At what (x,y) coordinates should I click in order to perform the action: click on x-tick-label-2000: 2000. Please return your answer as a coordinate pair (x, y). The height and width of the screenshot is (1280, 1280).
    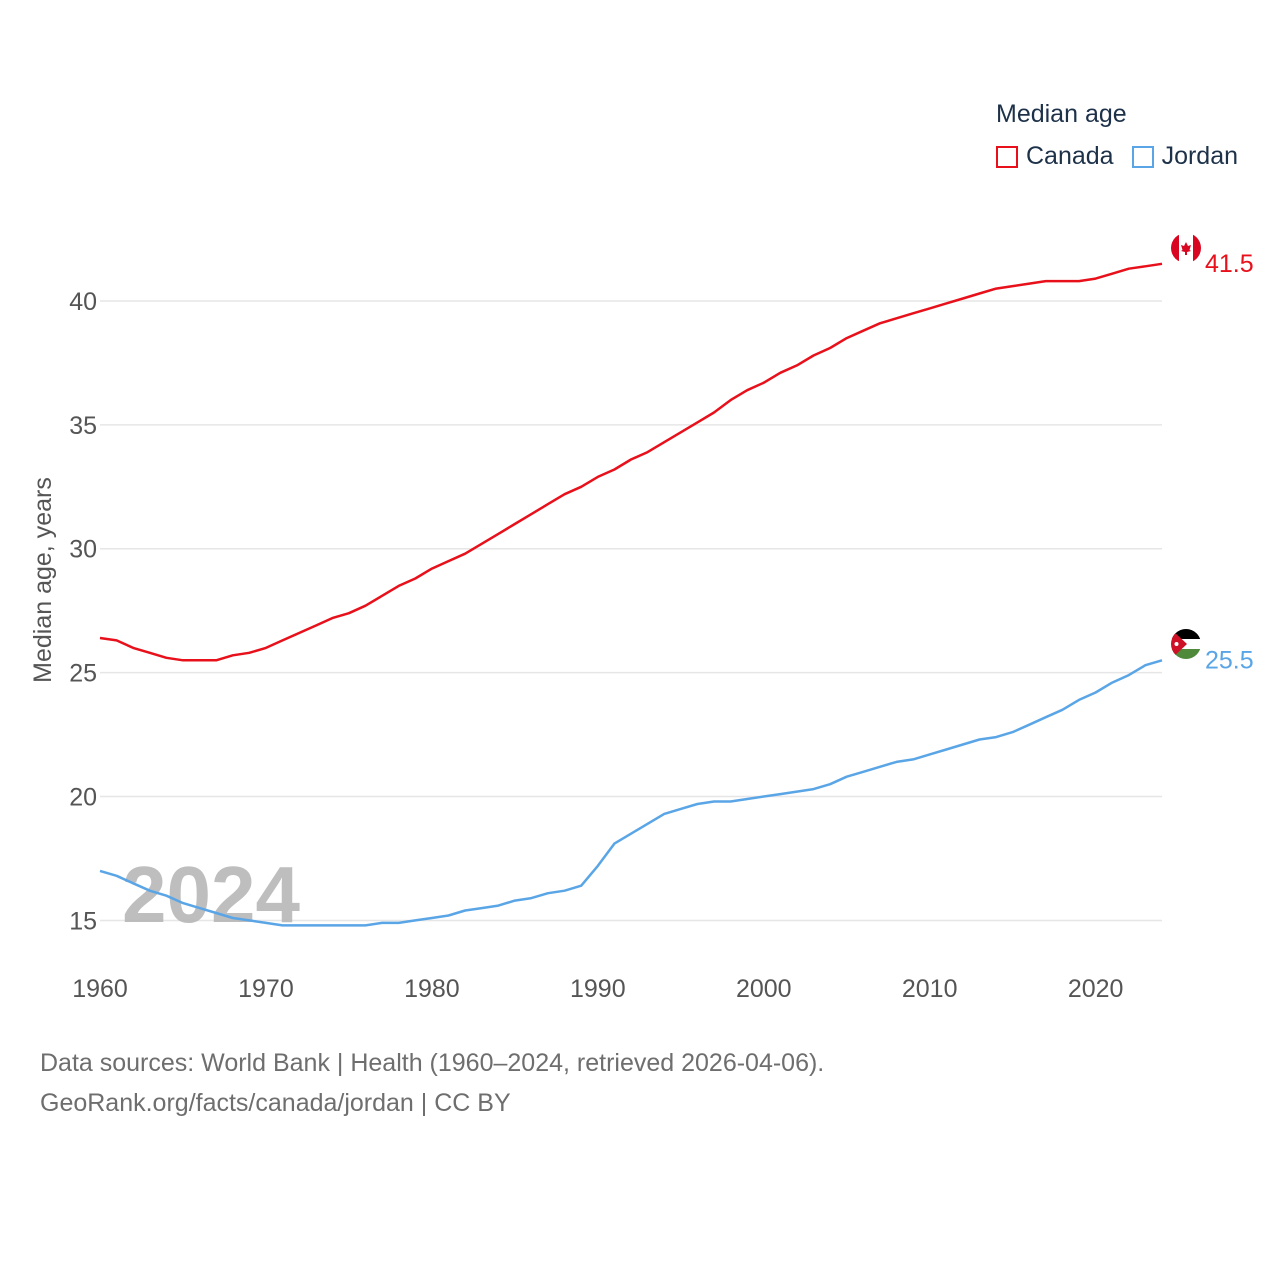
    Looking at the image, I should click on (764, 989).